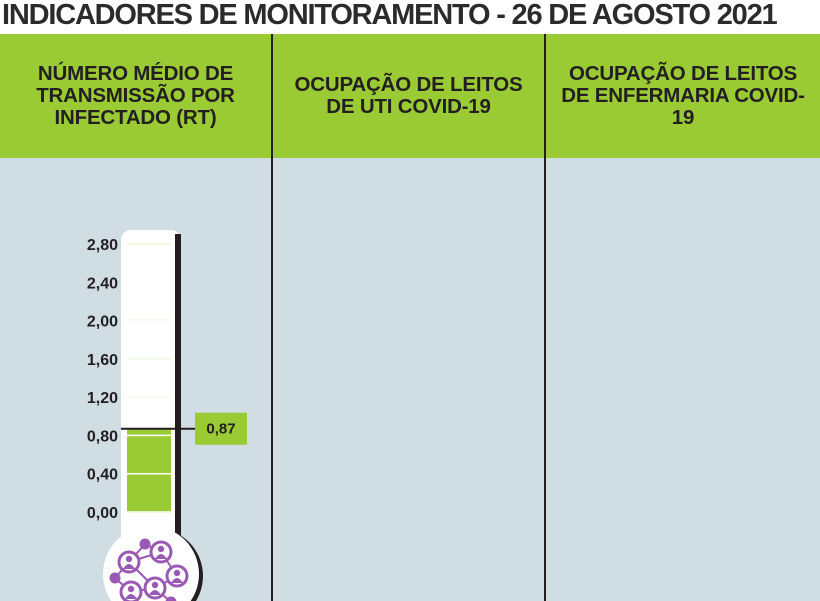 The width and height of the screenshot is (820, 601). I want to click on value-callout-label: 0,87, so click(220, 429).